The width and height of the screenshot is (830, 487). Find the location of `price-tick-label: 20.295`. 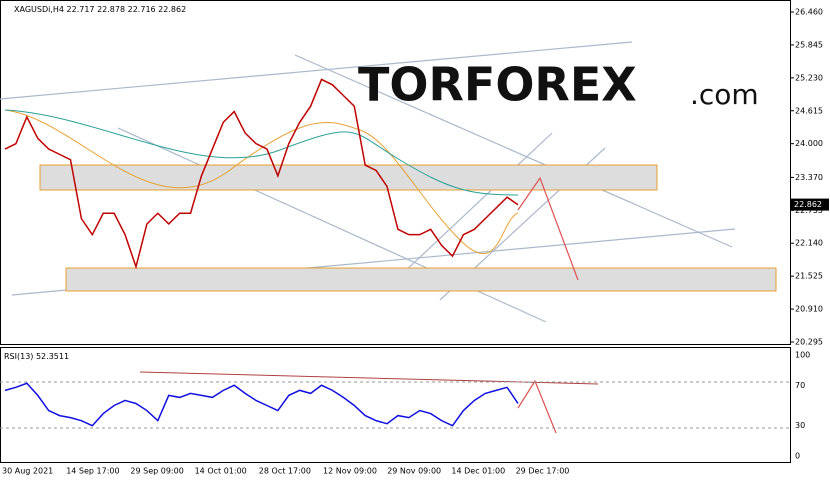

price-tick-label: 20.295 is located at coordinates (809, 342).